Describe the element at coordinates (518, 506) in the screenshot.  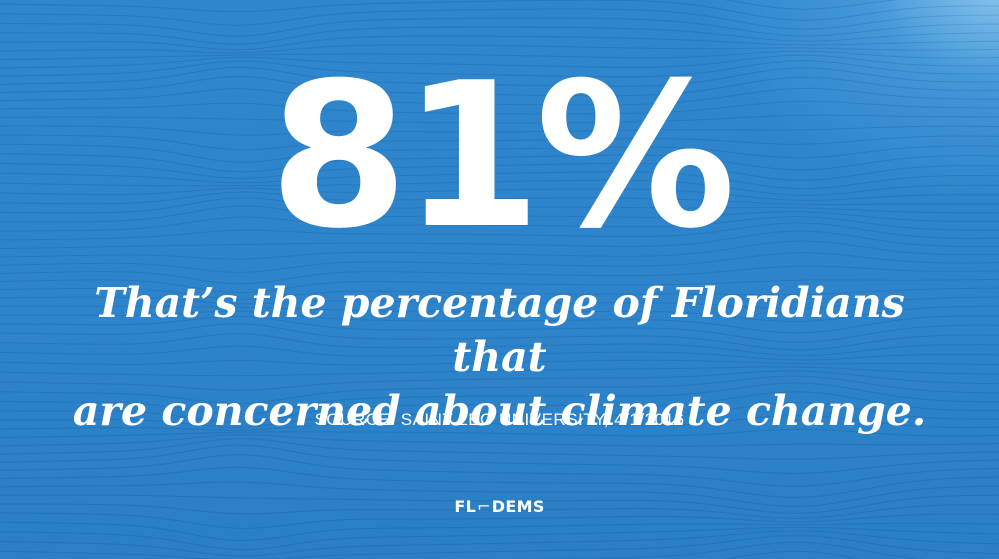
I see `logo-text-right: DEMS` at that location.